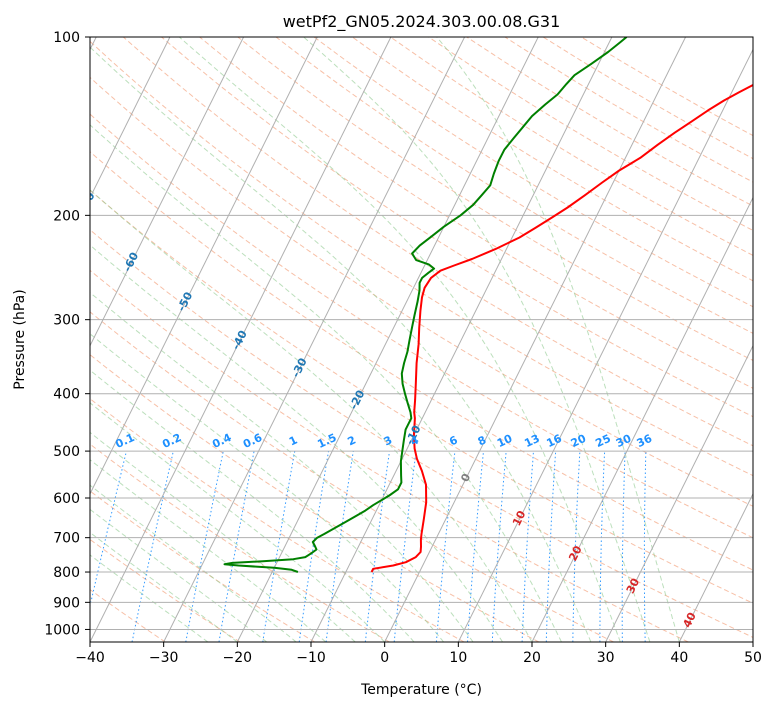 Image resolution: width=775 pixels, height=708 pixels. Describe the element at coordinates (422, 22) in the screenshot. I see `chart-title: wetPf2_GN05.2024.303.00.08.G31` at that location.